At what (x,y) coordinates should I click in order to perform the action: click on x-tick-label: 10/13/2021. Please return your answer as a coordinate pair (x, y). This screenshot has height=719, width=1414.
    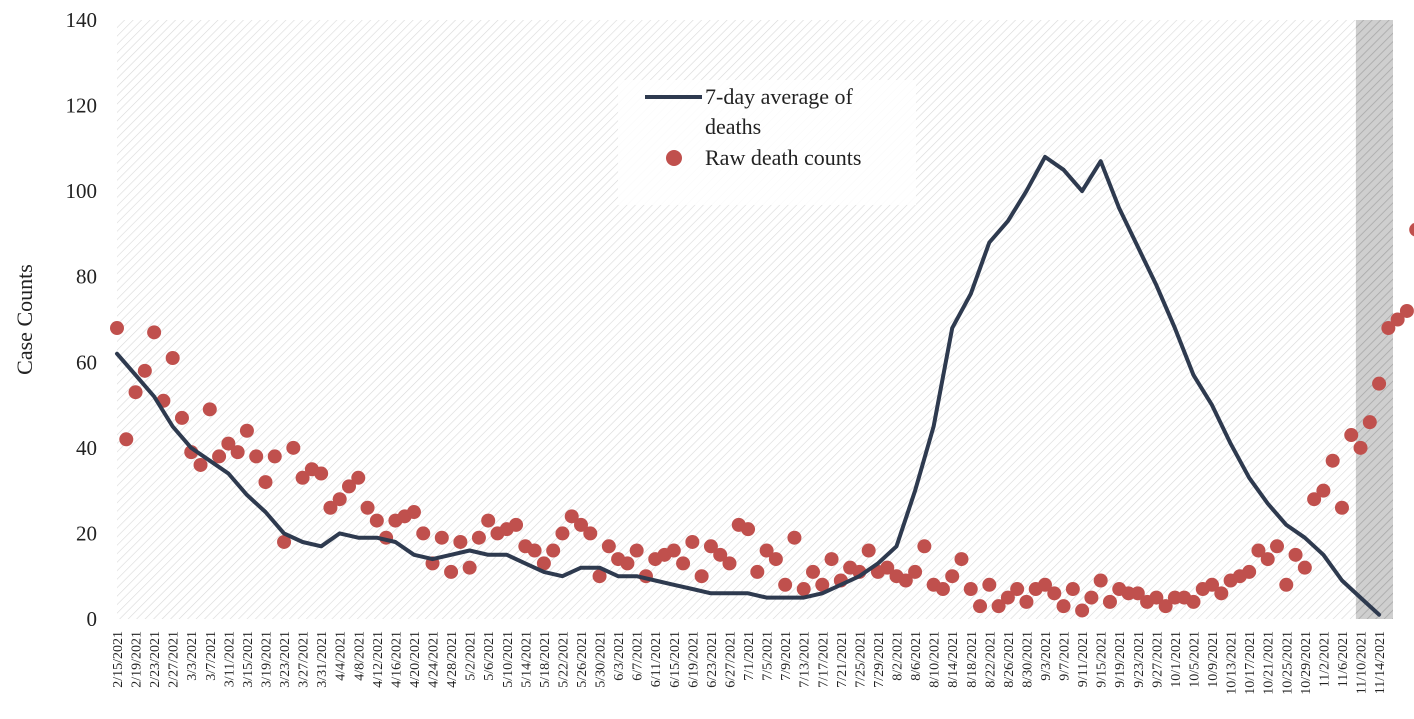
    Looking at the image, I should click on (1232, 663).